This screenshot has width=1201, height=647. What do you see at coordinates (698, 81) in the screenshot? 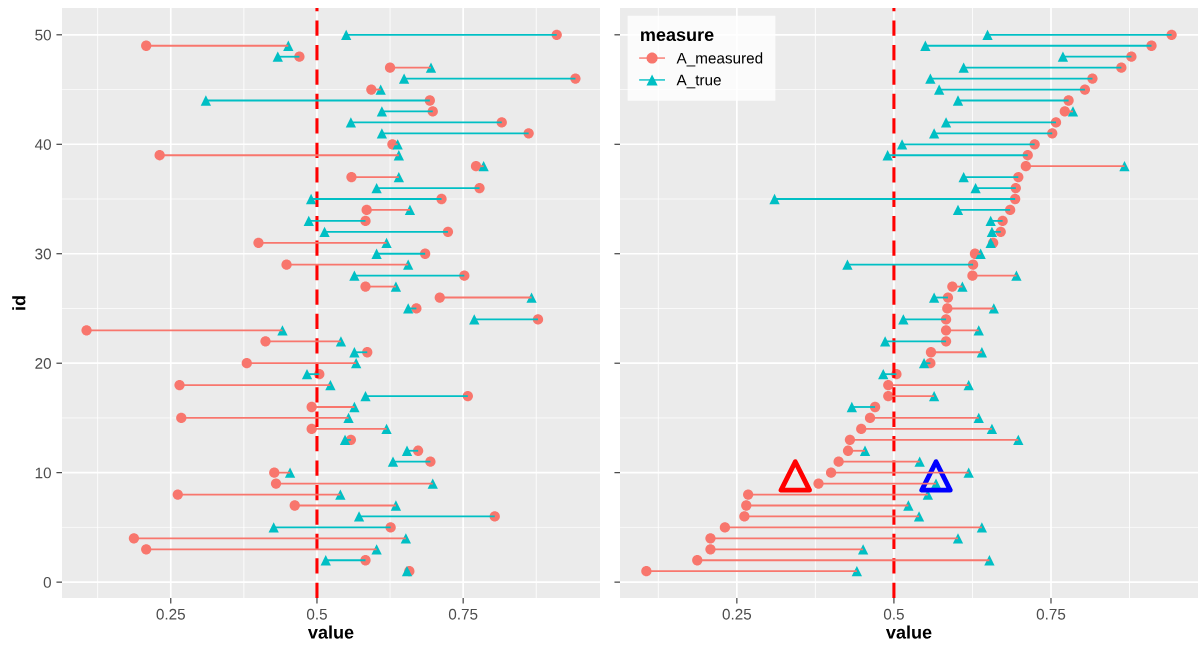
I see `legend-label: A_true` at bounding box center [698, 81].